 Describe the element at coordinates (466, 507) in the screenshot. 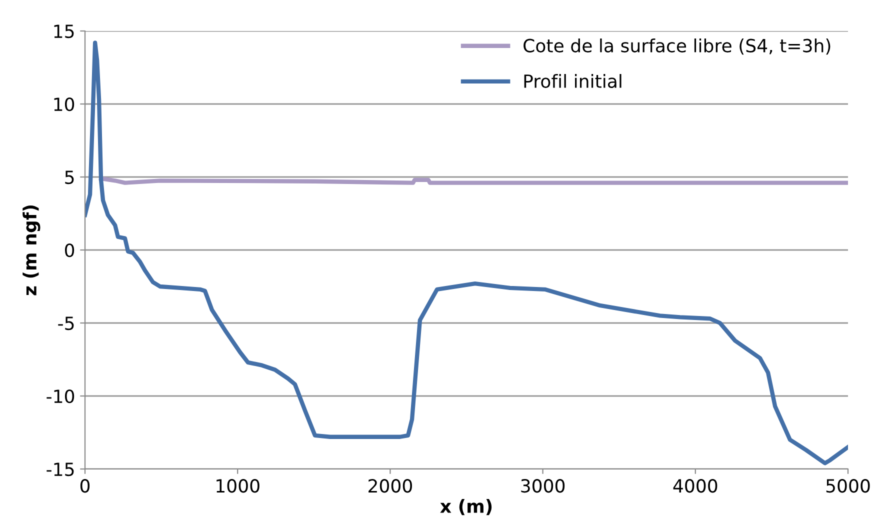

I see `x-axis-title: x (m)` at that location.